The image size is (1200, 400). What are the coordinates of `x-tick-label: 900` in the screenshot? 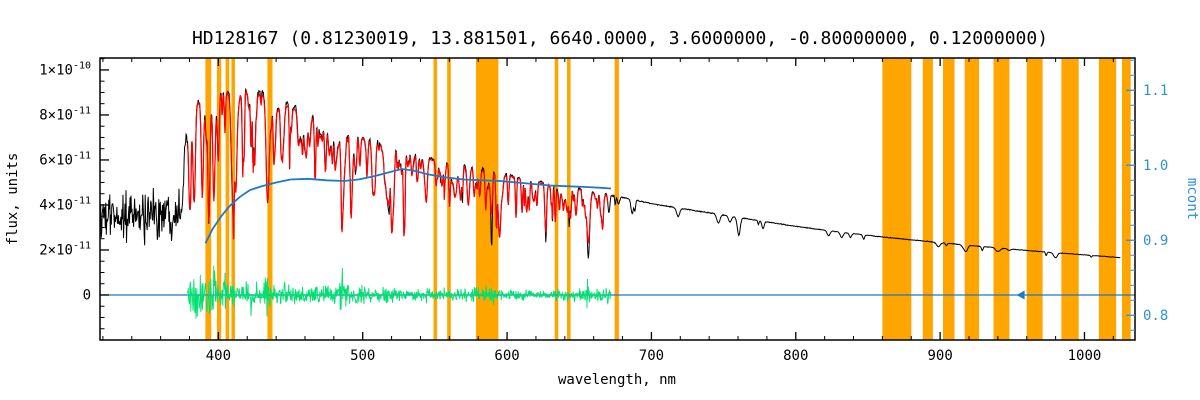 It's located at (939, 356).